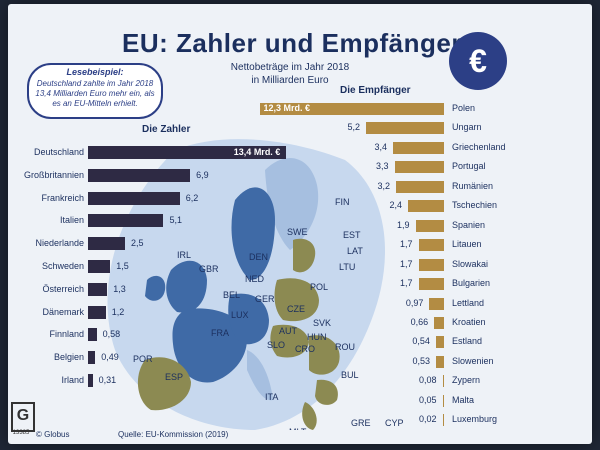 The height and width of the screenshot is (450, 600). Describe the element at coordinates (62, 266) in the screenshot. I see `payer-country-label: Schweden` at that location.